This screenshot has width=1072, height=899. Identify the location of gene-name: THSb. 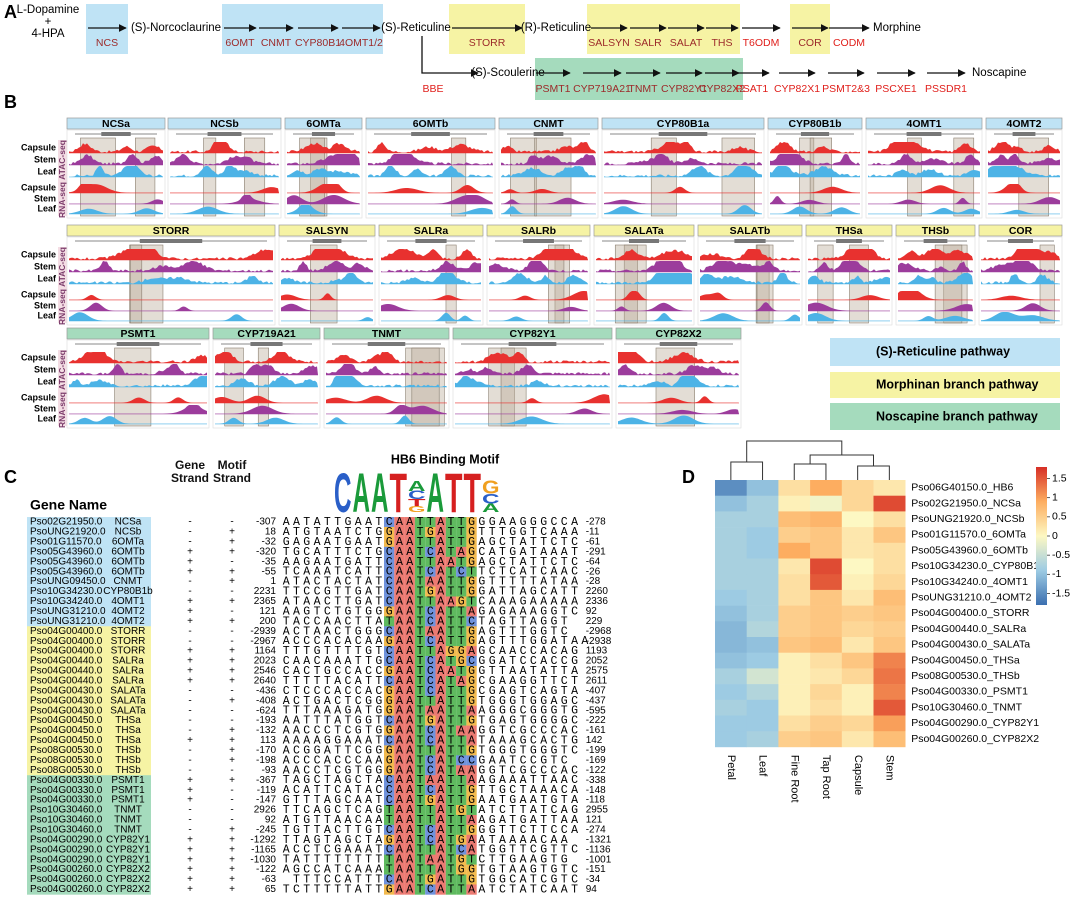
(128, 760).